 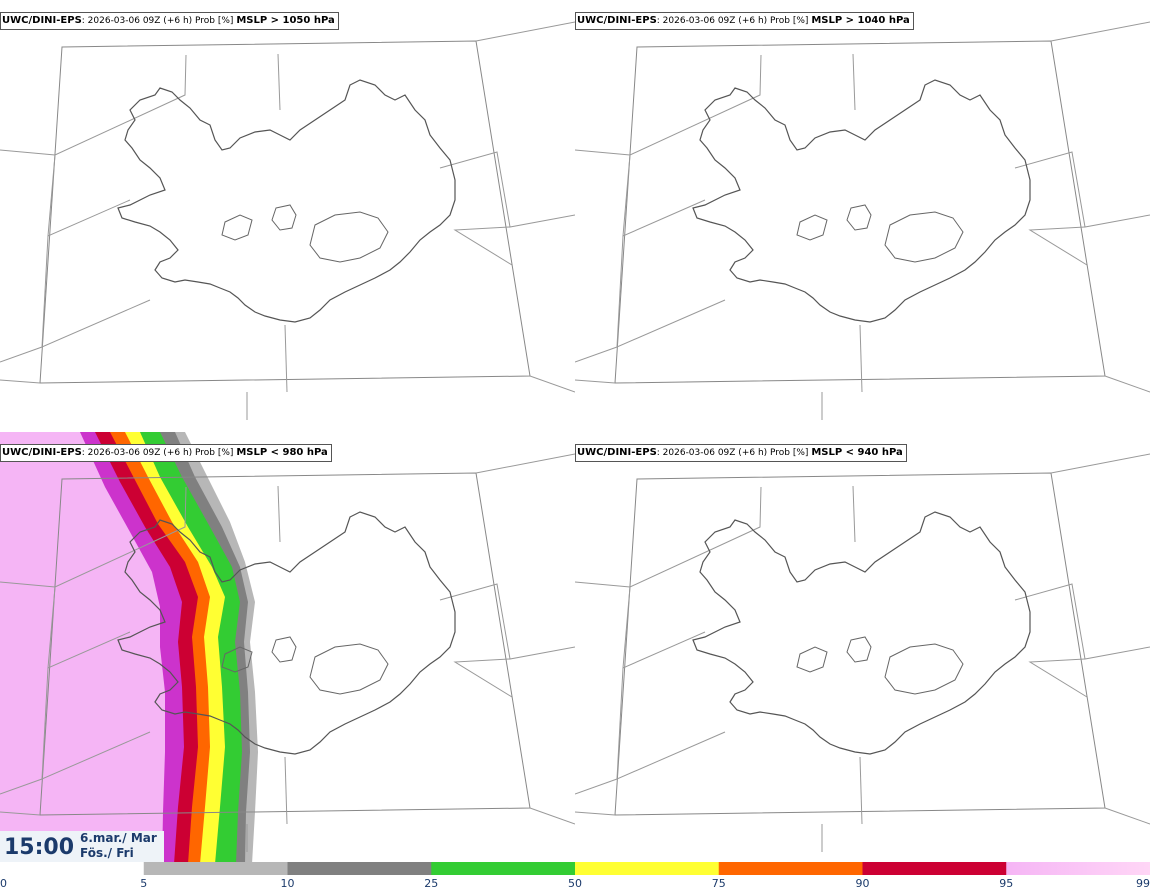 What do you see at coordinates (118, 838) in the screenshot?
I see `date-label: 6.mar./ Mar` at bounding box center [118, 838].